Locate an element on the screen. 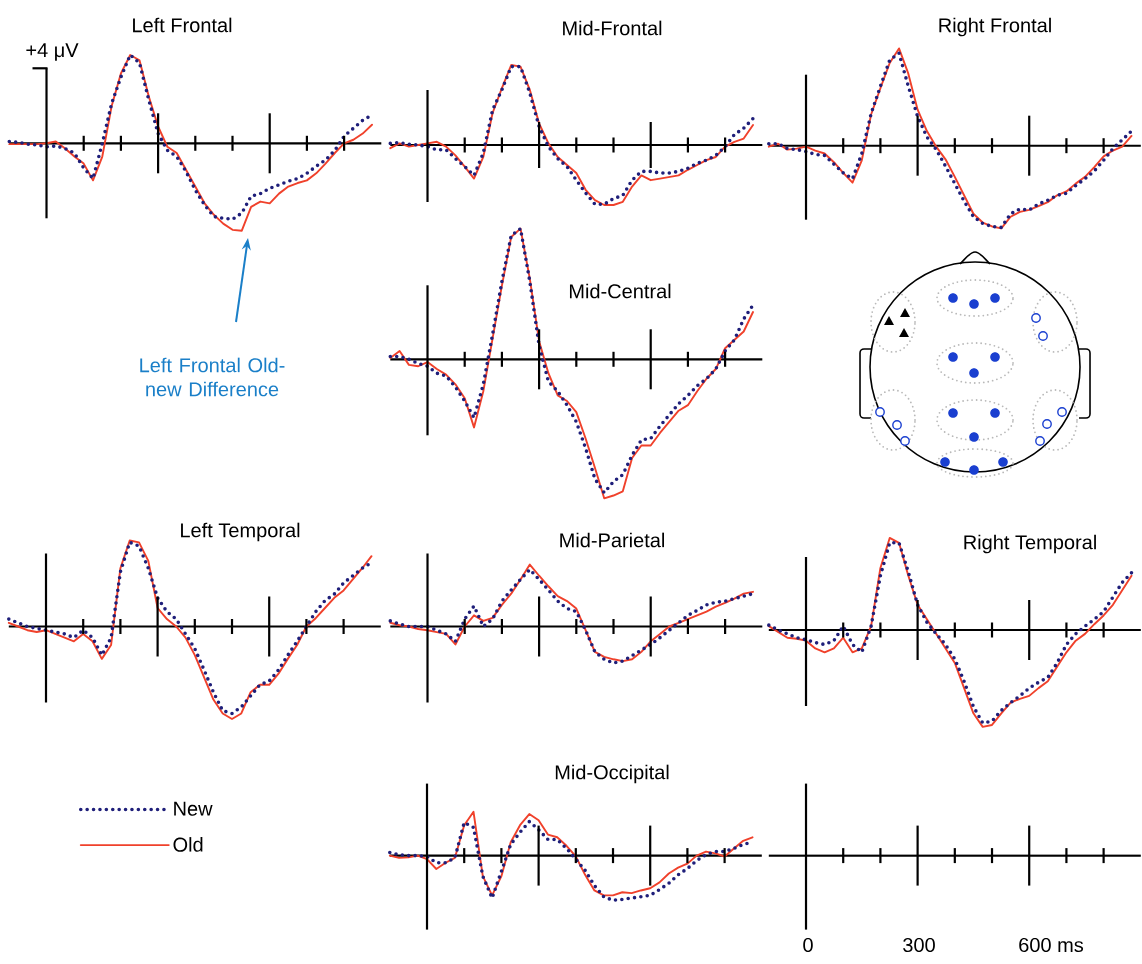 Image resolution: width=1142 pixels, height=964 pixels. chart-title: Right Temporal is located at coordinates (1030, 544).